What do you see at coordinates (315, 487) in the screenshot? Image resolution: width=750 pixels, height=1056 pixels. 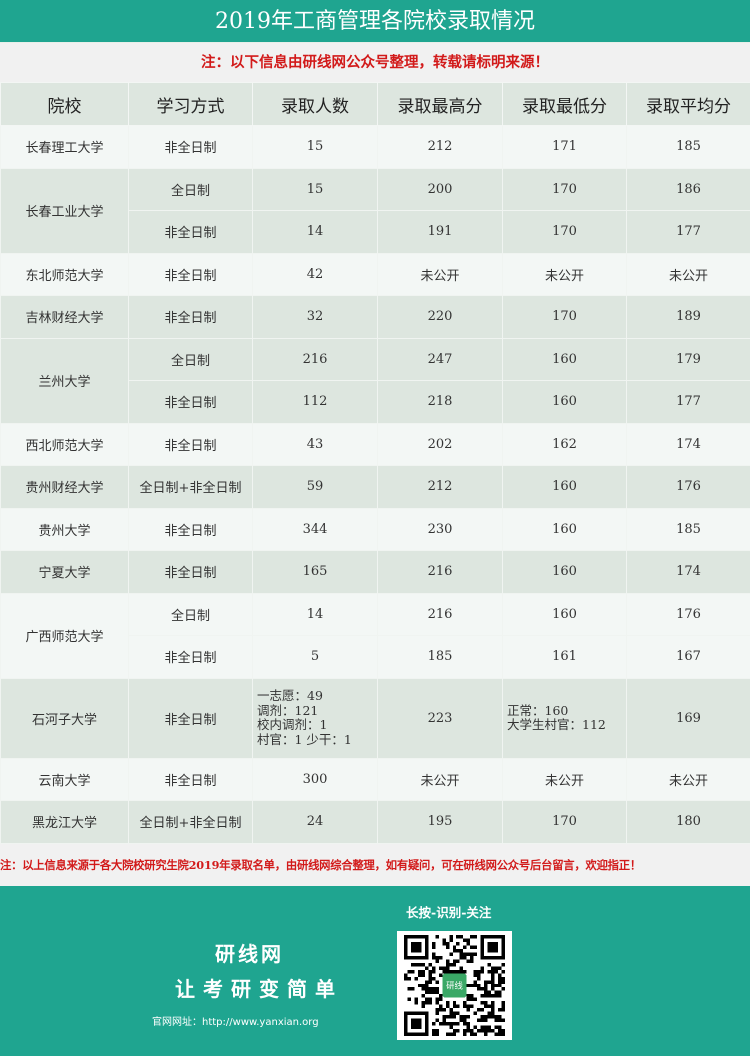 I see `admit-count: 59` at bounding box center [315, 487].